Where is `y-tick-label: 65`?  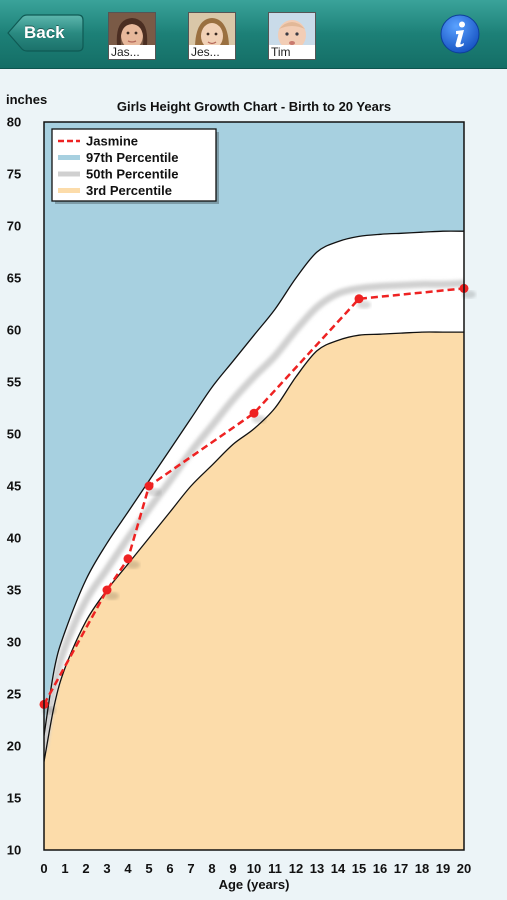
y-tick-label: 65 is located at coordinates (14, 278).